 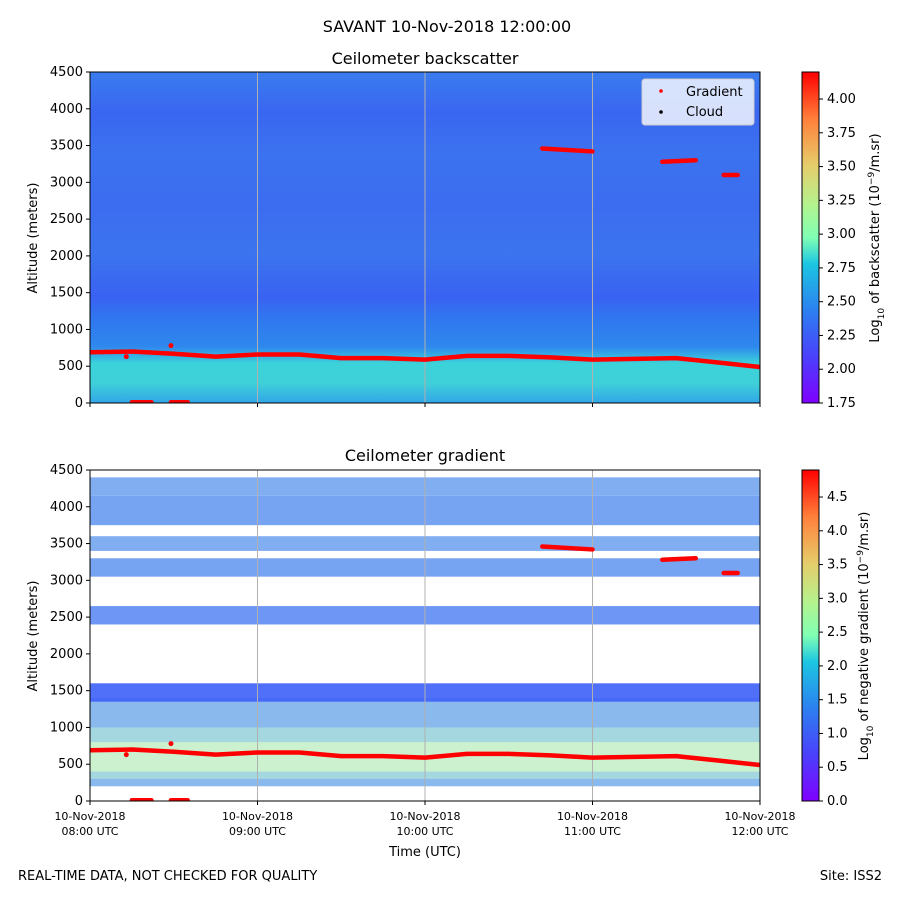 What do you see at coordinates (837, 632) in the screenshot?
I see `colorbar-tick-label: 2.5` at bounding box center [837, 632].